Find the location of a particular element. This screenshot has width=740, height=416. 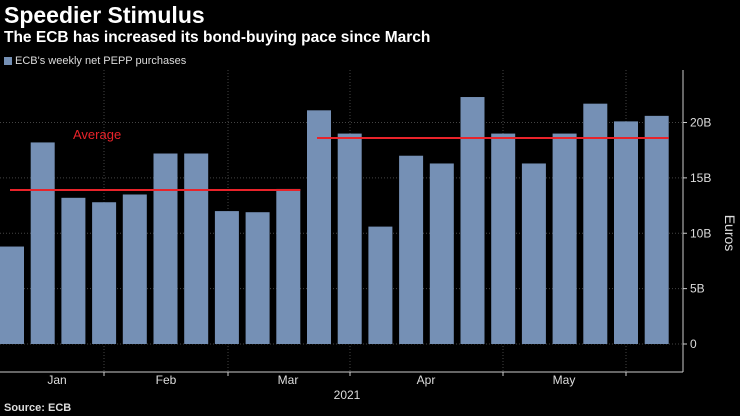

x-tick-label: Mar is located at coordinates (288, 380).